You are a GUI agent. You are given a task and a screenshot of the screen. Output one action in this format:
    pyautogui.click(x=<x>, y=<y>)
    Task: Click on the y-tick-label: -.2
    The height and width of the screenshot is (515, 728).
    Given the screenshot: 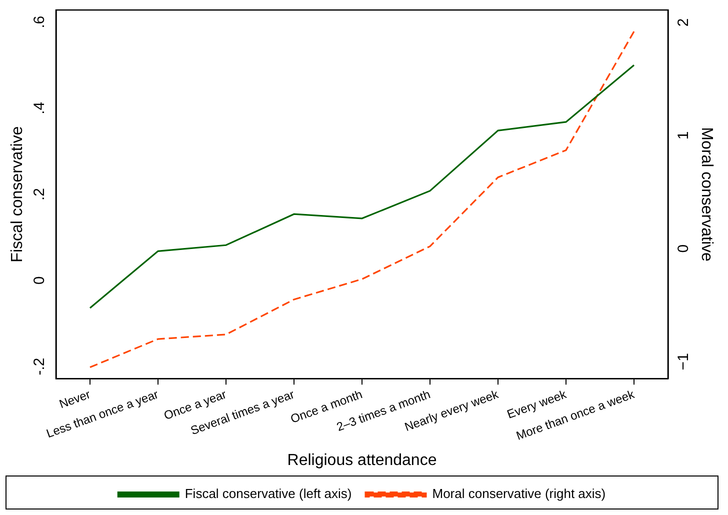 What is the action you would take?
    pyautogui.click(x=39, y=367)
    